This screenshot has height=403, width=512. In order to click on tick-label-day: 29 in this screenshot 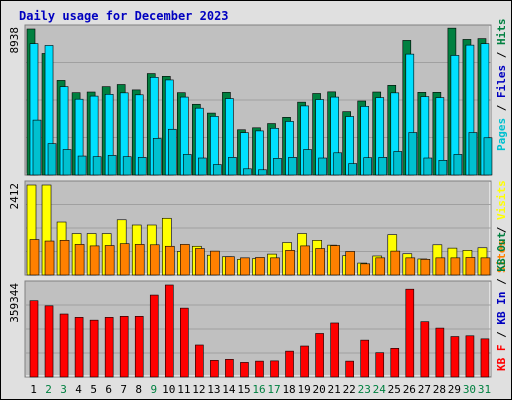, I will do `click(454, 389)`.